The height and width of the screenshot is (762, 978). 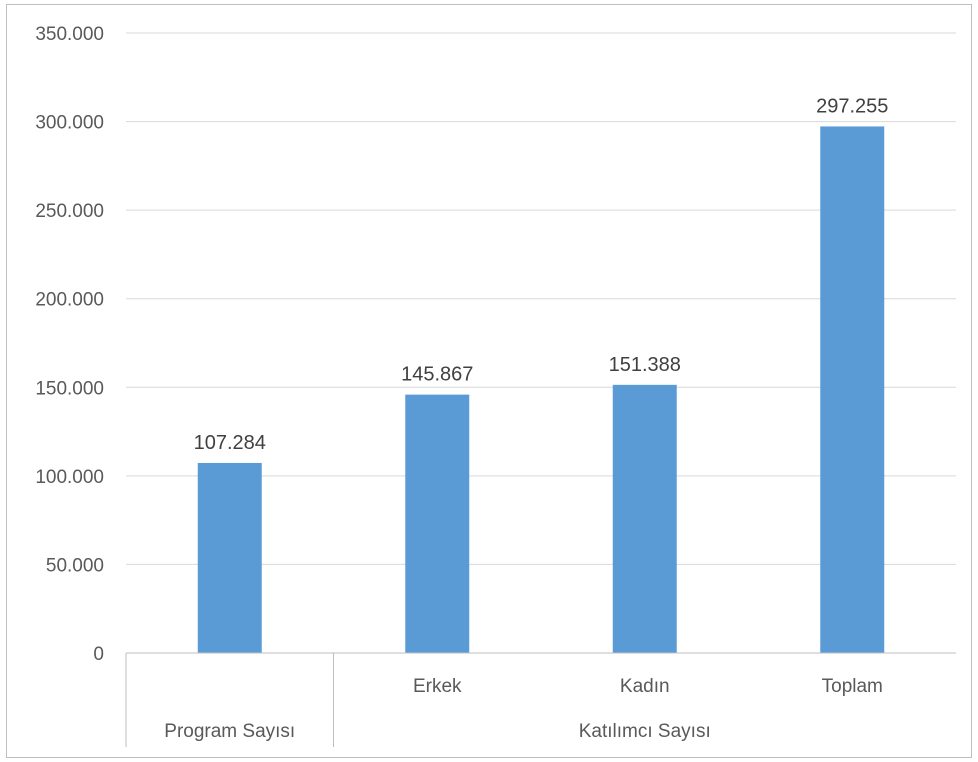 What do you see at coordinates (75, 565) in the screenshot?
I see `y-tick-label: 50.000` at bounding box center [75, 565].